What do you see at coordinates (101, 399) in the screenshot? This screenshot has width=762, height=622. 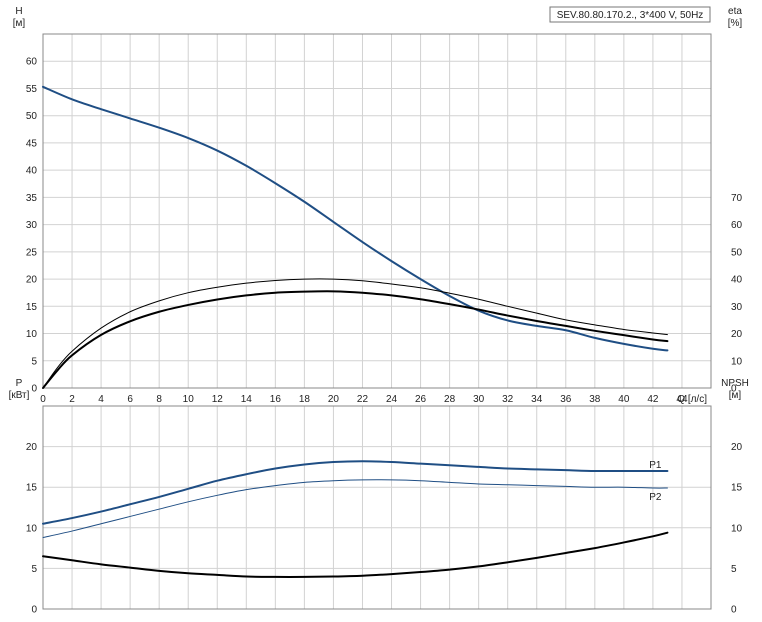 I see `x-tick-label: 4` at bounding box center [101, 399].